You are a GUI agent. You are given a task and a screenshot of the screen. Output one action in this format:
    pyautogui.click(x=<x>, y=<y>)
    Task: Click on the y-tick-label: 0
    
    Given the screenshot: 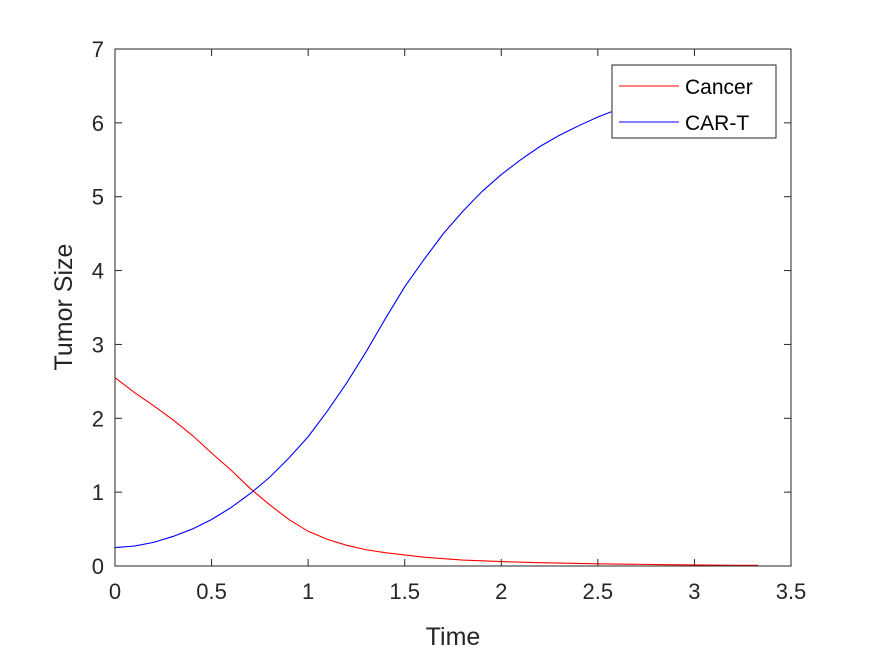 What is the action you would take?
    pyautogui.click(x=98, y=566)
    